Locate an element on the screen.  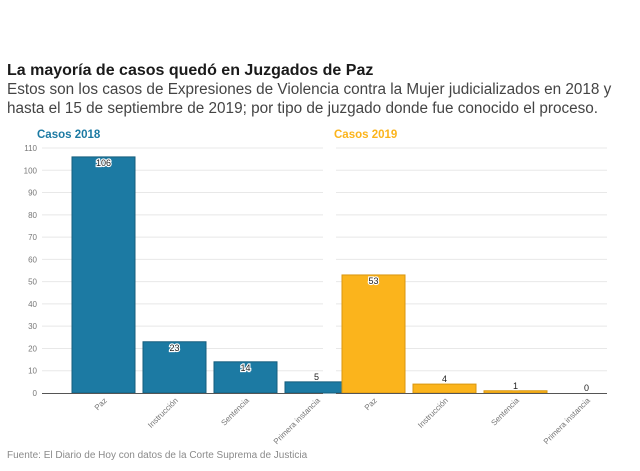
bar-value-label: 0 is located at coordinates (586, 388).